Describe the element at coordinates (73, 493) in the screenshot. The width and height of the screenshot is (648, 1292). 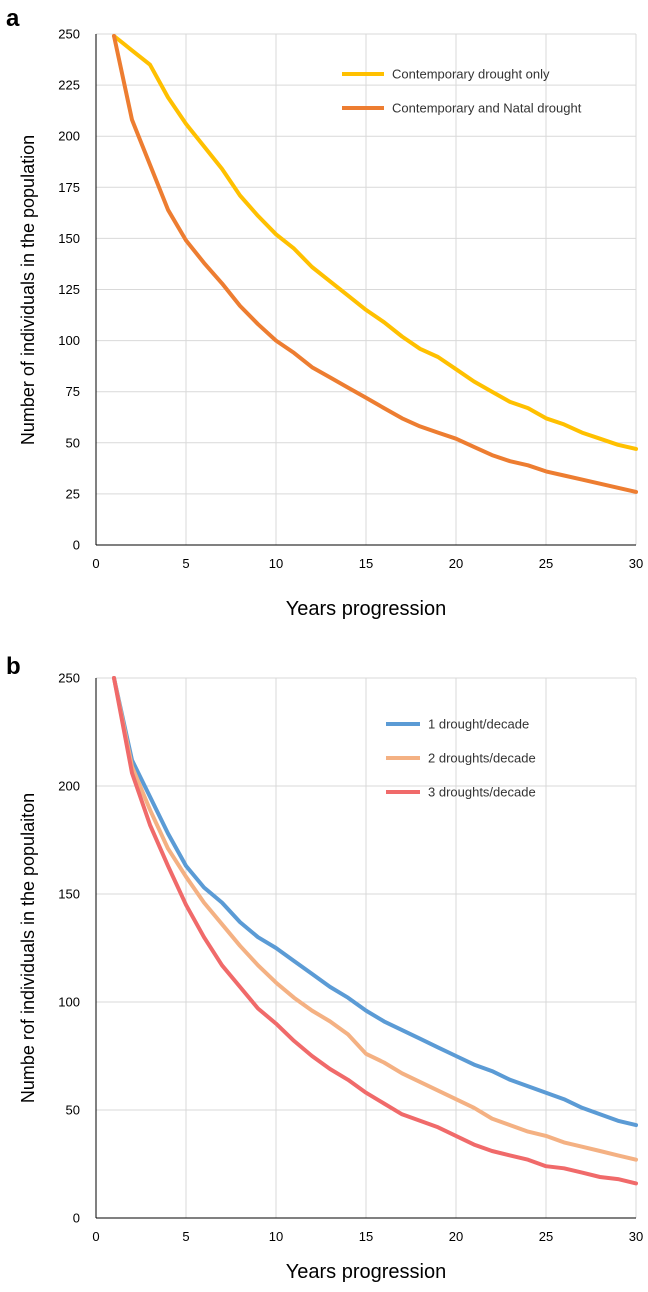
I see `y-tick-label: 25` at that location.